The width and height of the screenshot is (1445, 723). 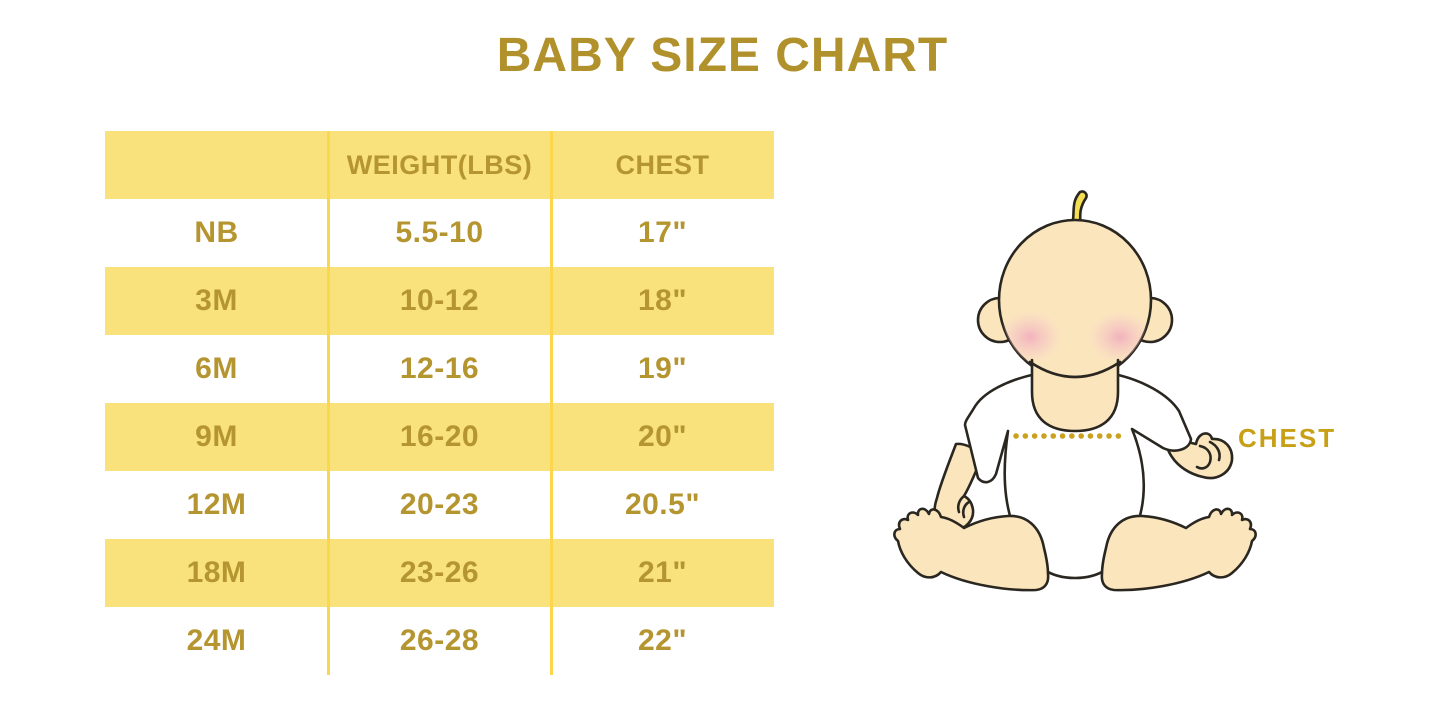 What do you see at coordinates (216, 300) in the screenshot?
I see `size-cell: 3M` at bounding box center [216, 300].